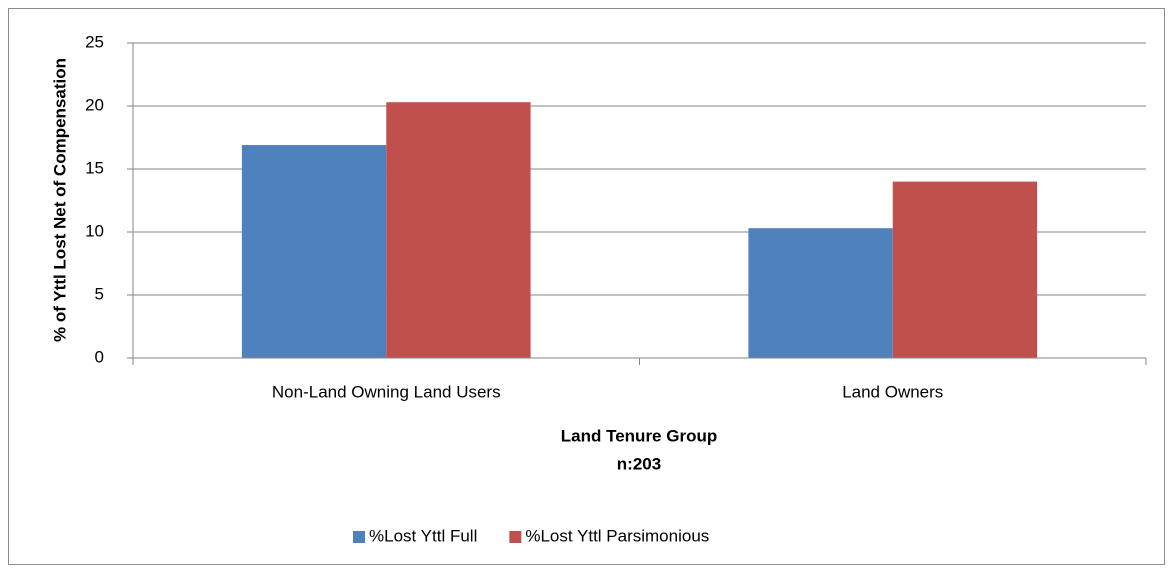  I want to click on y-tick-label: 10, so click(94, 230).